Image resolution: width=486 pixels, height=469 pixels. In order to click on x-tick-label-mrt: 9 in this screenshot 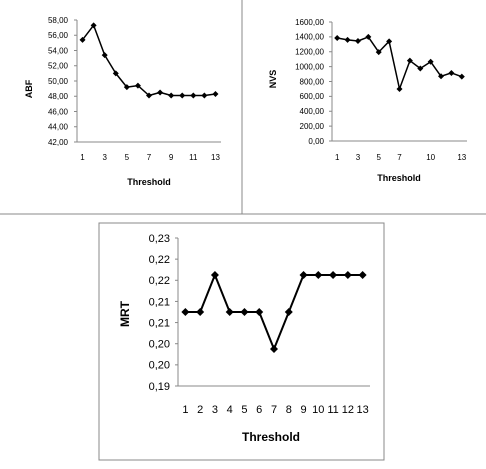, I will do `click(303, 410)`.